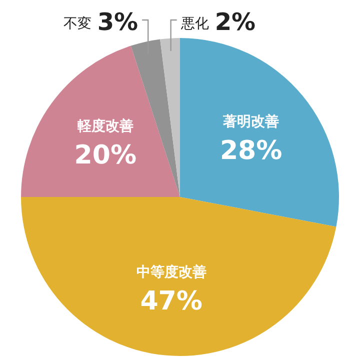 The height and width of the screenshot is (360, 360). Describe the element at coordinates (117, 22) in the screenshot. I see `data-label: 3%` at that location.